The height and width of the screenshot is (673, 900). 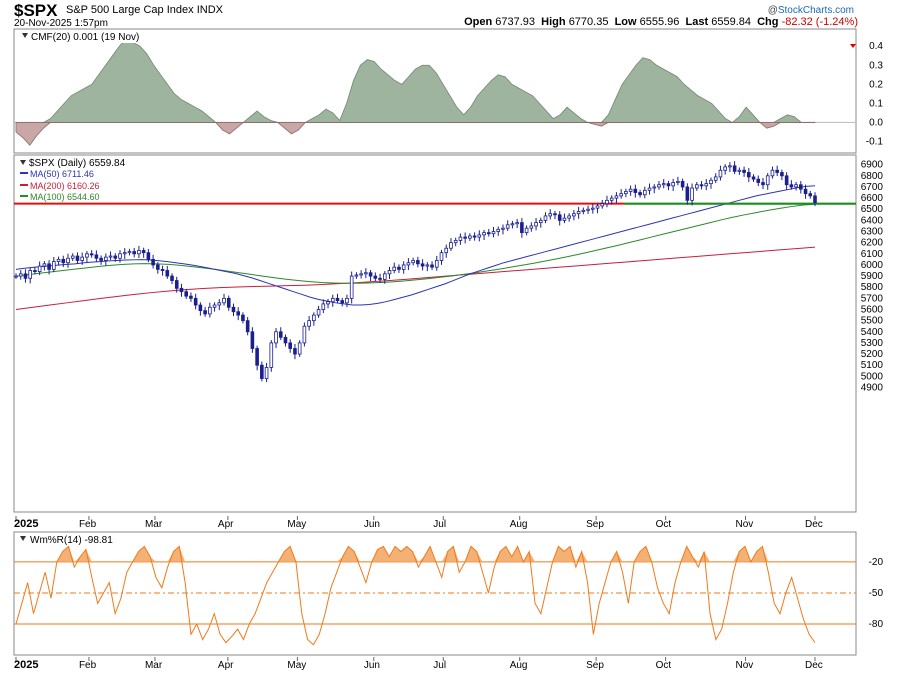 I want to click on price-tick-label: 6900, so click(x=872, y=165).